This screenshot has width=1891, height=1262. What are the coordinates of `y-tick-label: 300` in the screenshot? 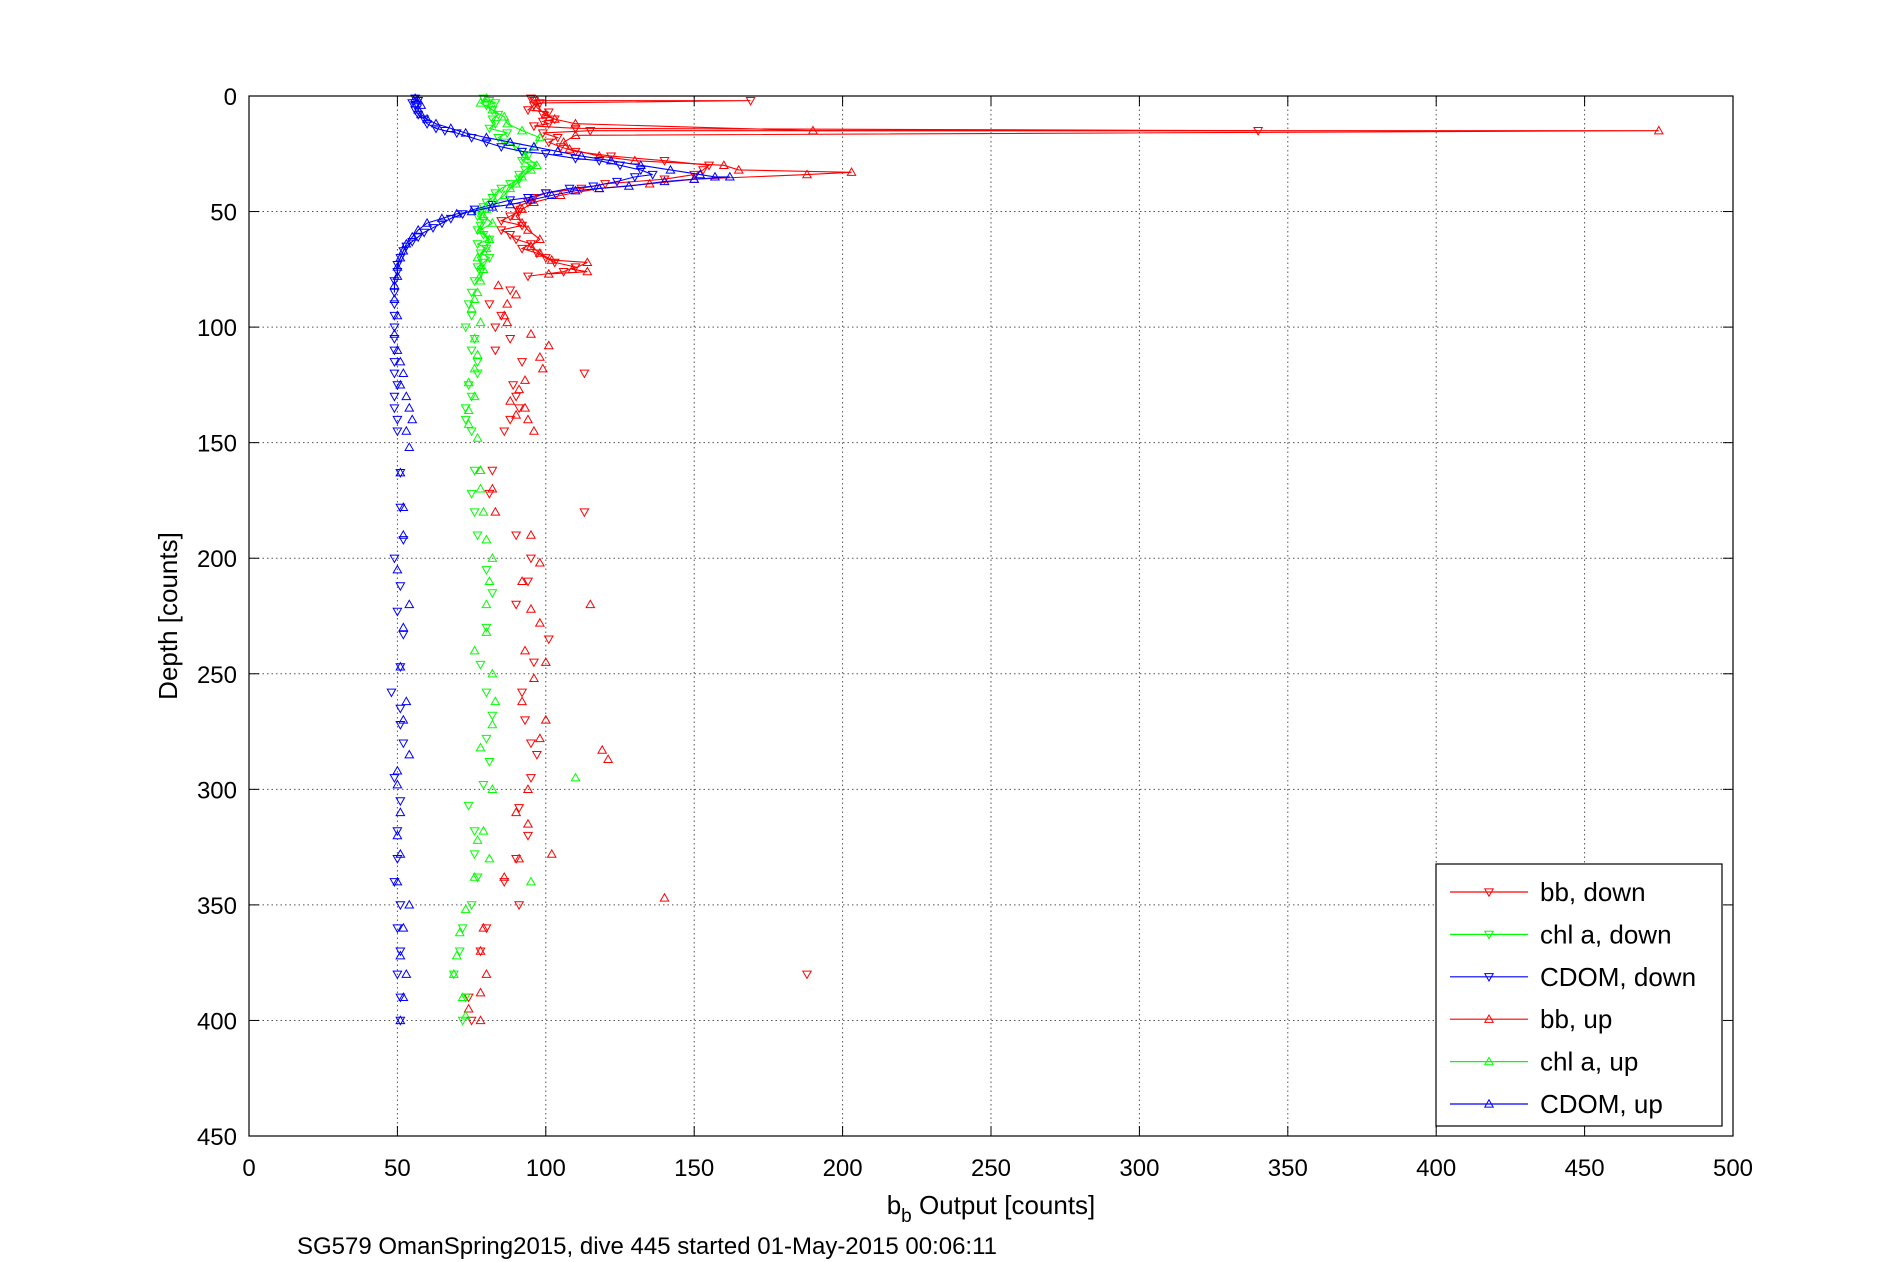 It's located at (217, 790).